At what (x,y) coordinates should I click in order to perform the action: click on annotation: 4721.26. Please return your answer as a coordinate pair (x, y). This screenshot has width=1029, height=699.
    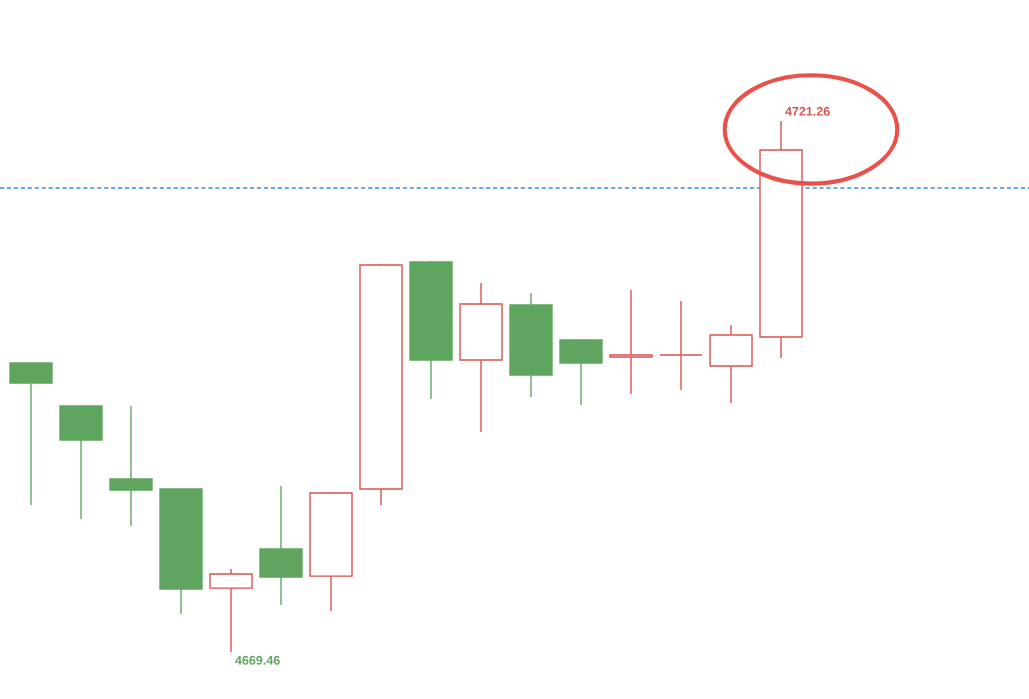
    Looking at the image, I should click on (807, 111).